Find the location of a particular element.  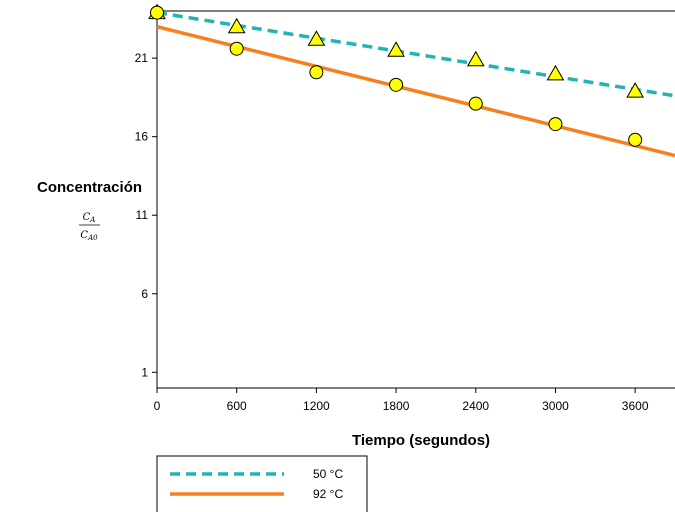

legend-box is located at coordinates (262, 483).